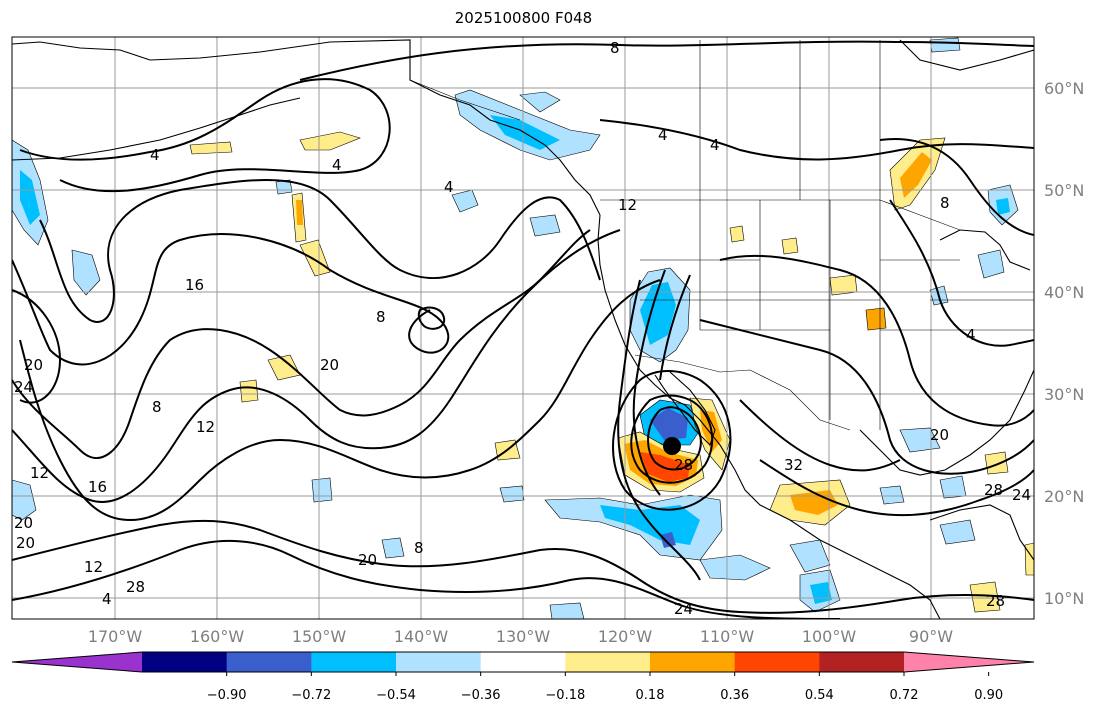  I want to click on contour-north-4a, so click(205, 135).